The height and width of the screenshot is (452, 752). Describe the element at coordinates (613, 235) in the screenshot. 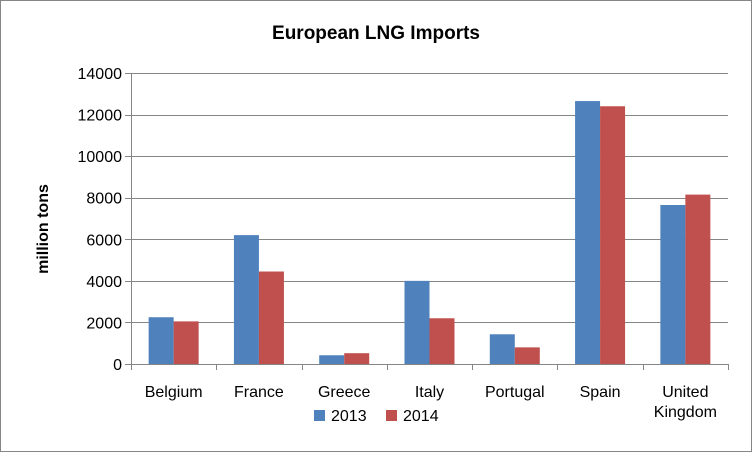

I see `bar-2014-spain` at that location.